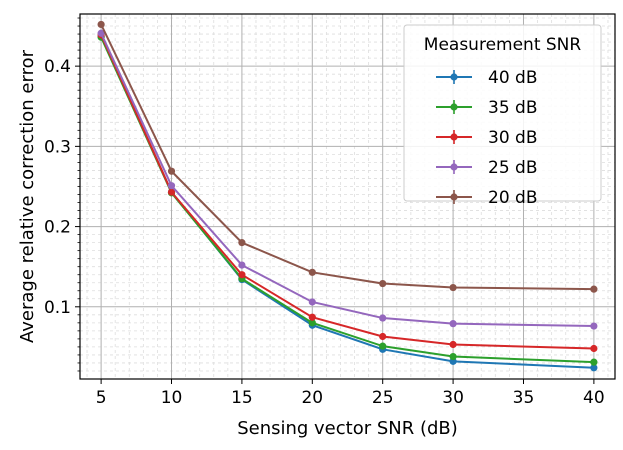 This screenshot has height=450, width=623. Describe the element at coordinates (383, 398) in the screenshot. I see `x-tick-label: 25` at that location.